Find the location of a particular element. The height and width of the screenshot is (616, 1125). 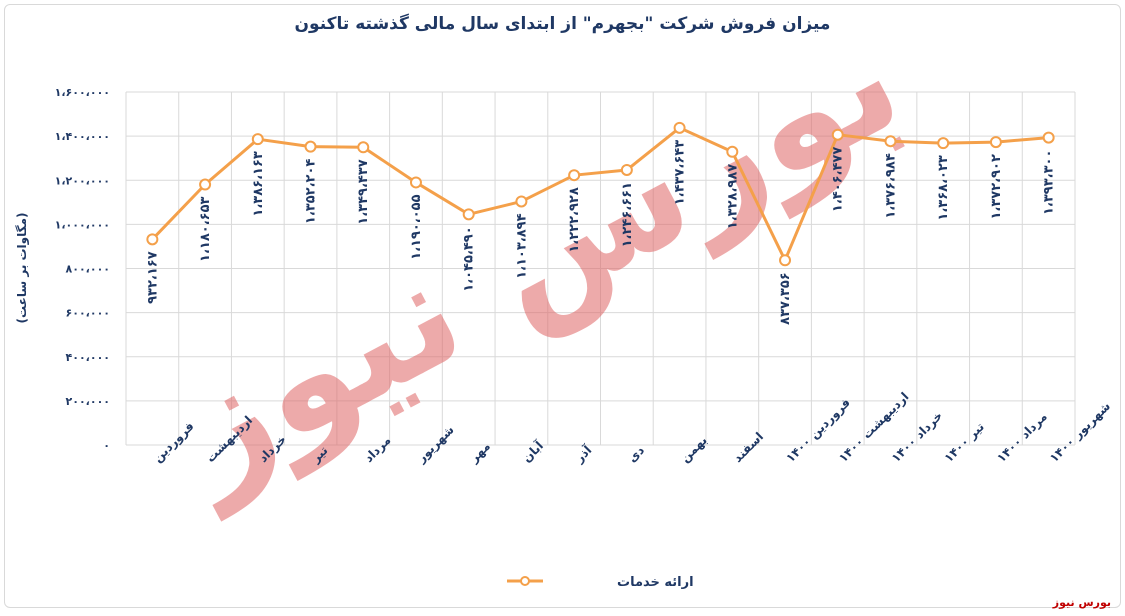

data-label: ۱،۴۰۶،۴۷۷ is located at coordinates (838, 179).